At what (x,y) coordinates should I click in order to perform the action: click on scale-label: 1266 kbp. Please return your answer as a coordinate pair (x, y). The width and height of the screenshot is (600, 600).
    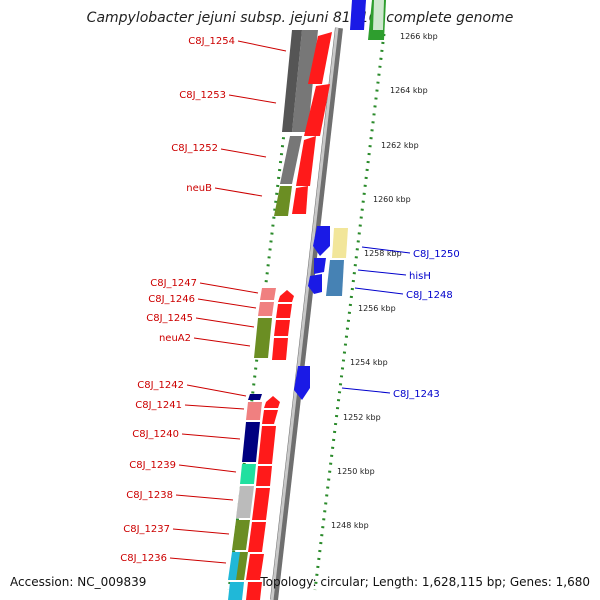
    Looking at the image, I should click on (419, 36).